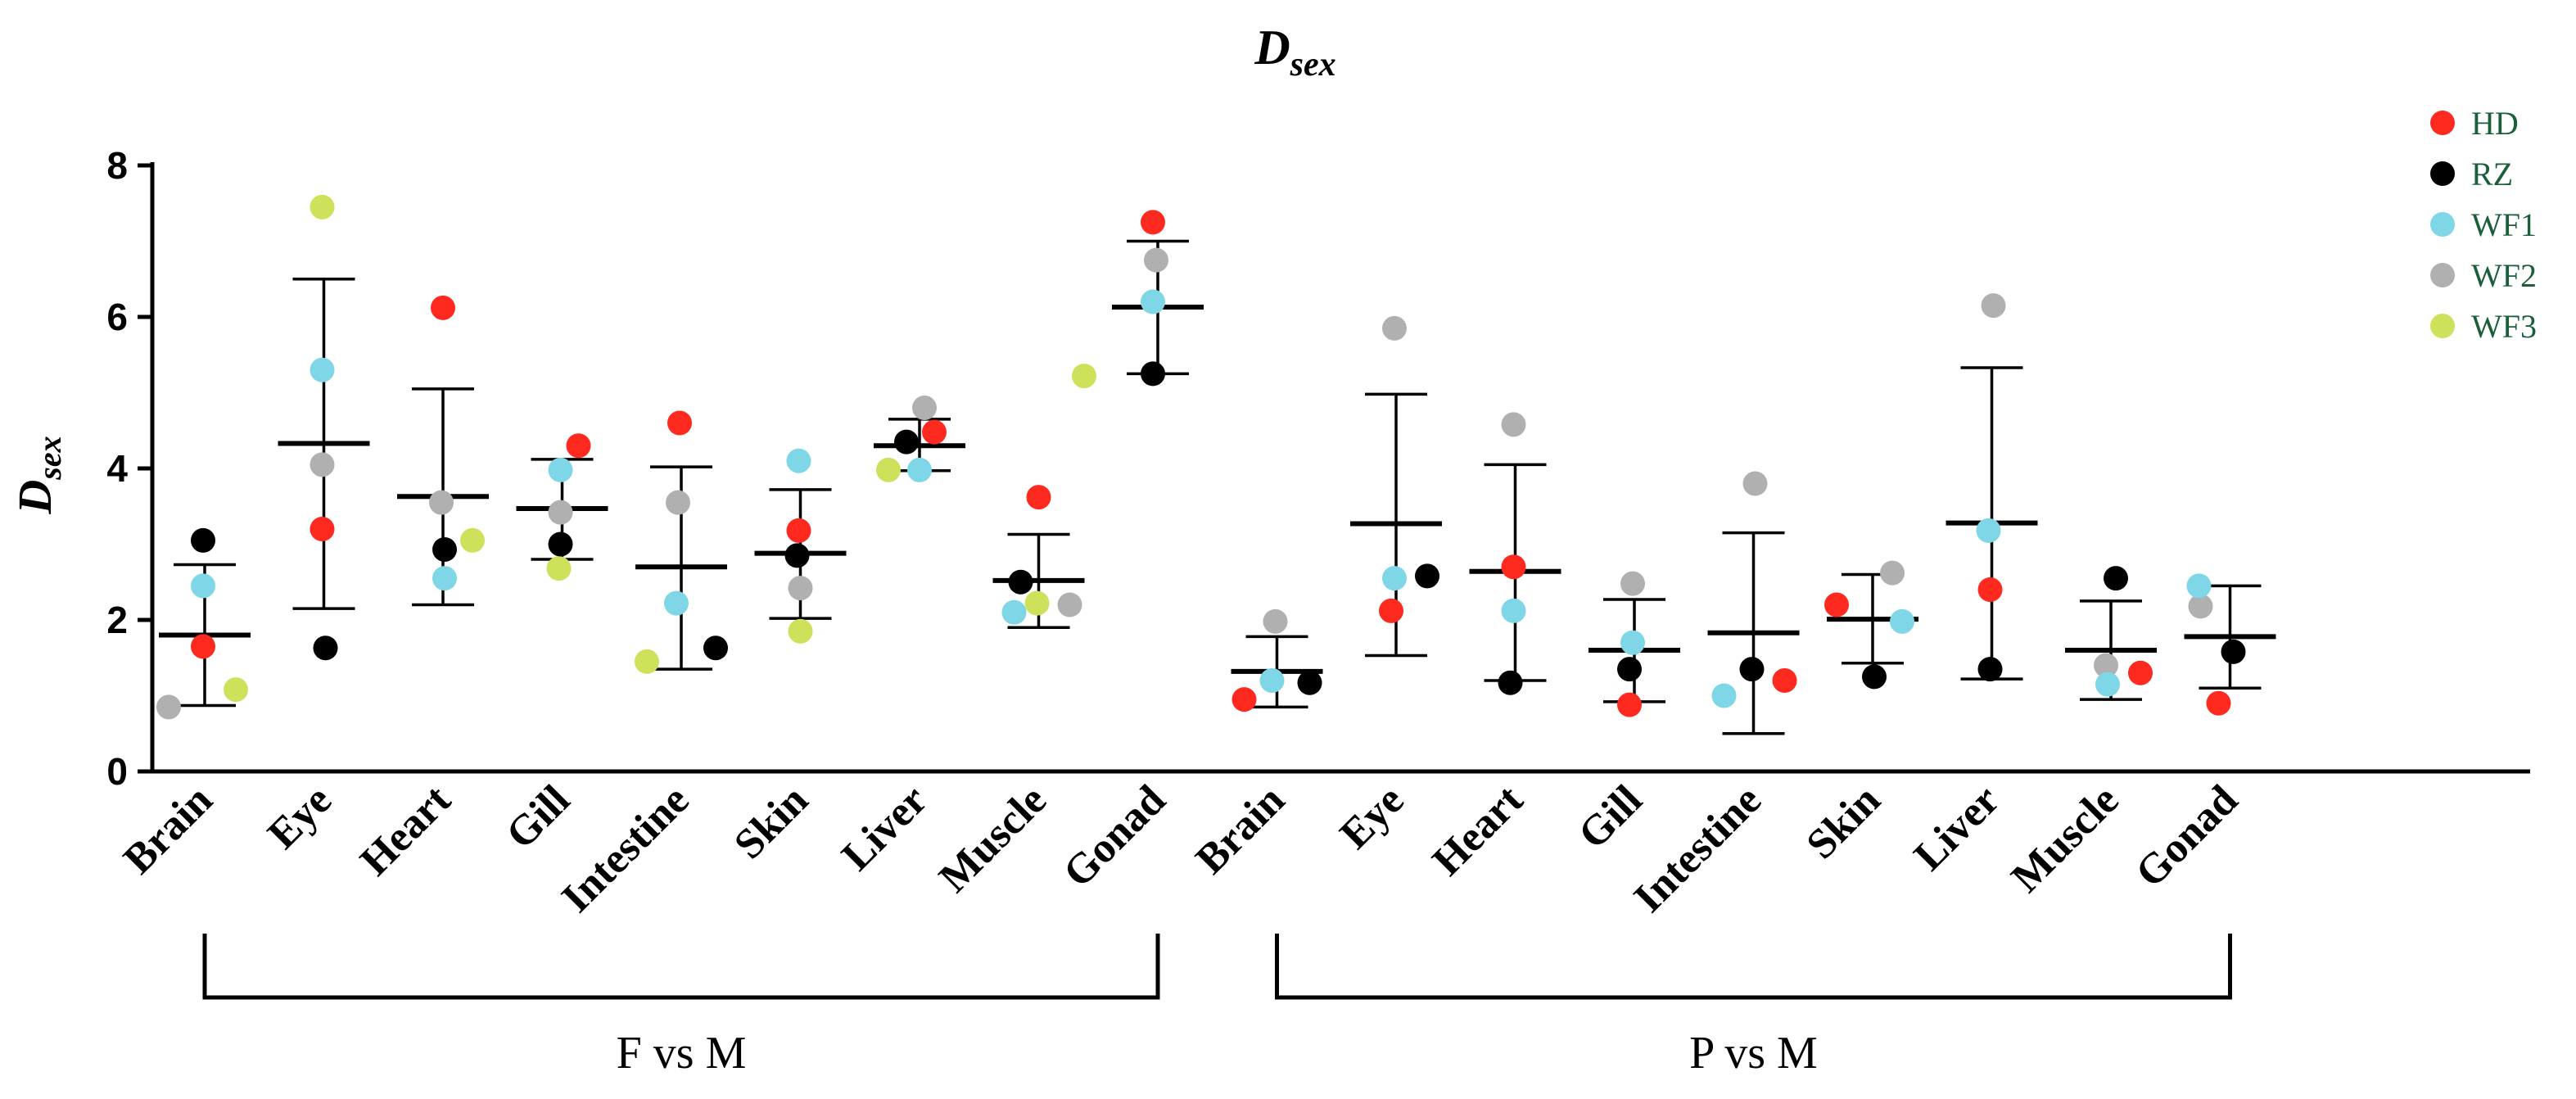 The height and width of the screenshot is (1099, 2576). Describe the element at coordinates (300, 817) in the screenshot. I see `category-label: Eye` at that location.